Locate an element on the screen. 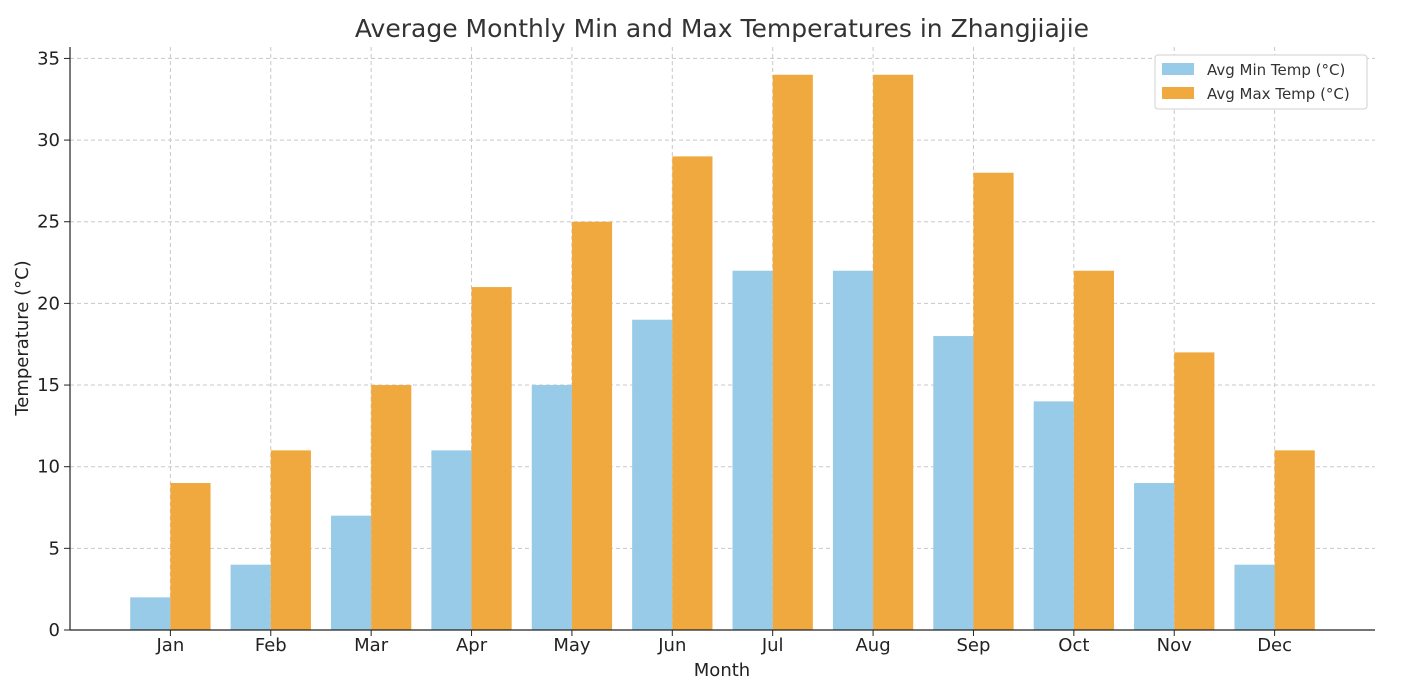 The width and height of the screenshot is (1408, 698). max-temp-bar-nov is located at coordinates (1194, 491).